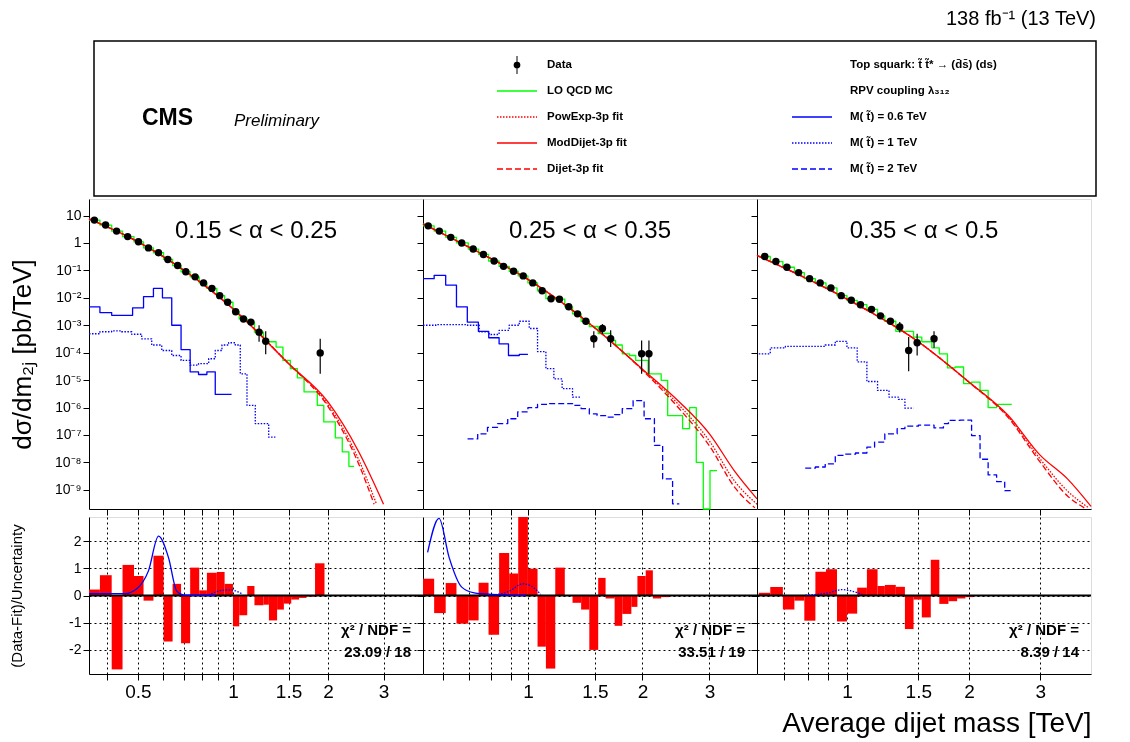 The width and height of the screenshot is (1130, 742). I want to click on text: Top squark: t̃ t̃* → (d̄s̄) (ds), so click(923, 64).